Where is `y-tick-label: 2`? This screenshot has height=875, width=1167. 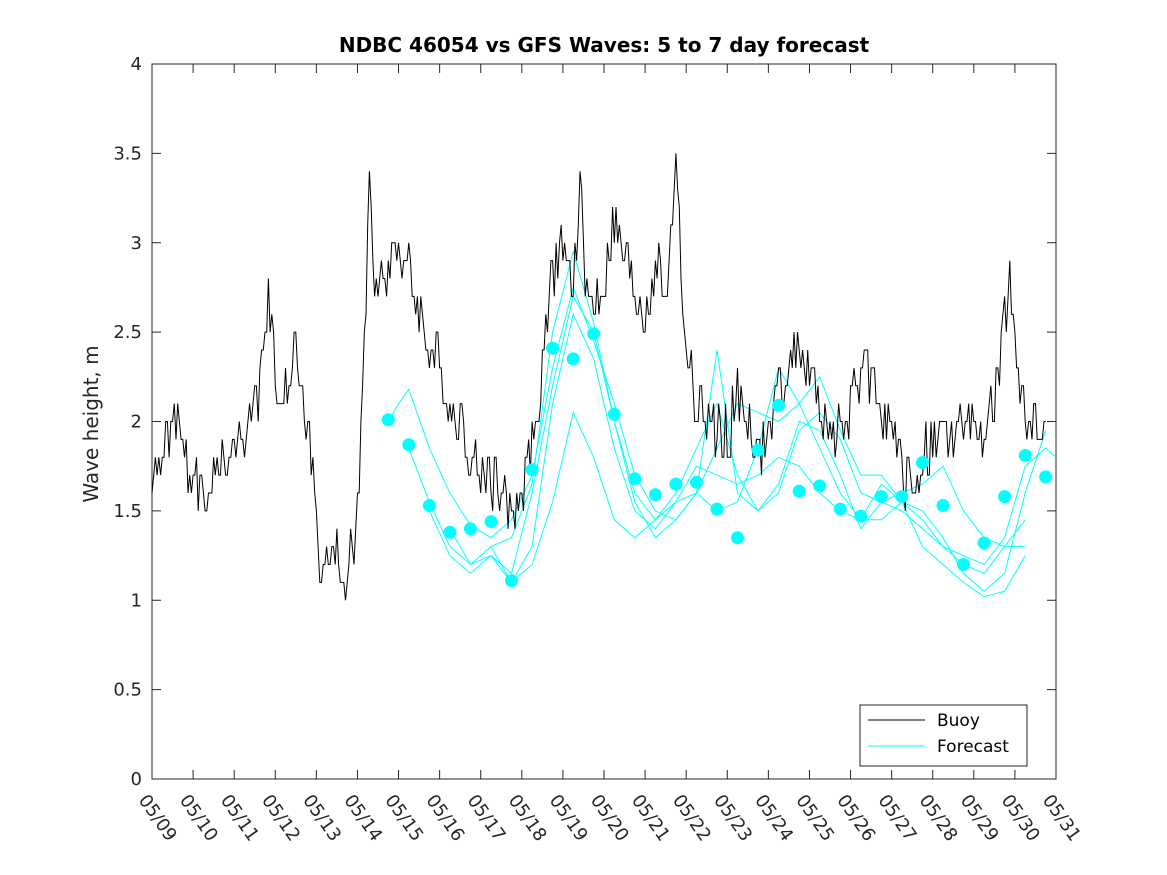
y-tick-label: 2 is located at coordinates (136, 422).